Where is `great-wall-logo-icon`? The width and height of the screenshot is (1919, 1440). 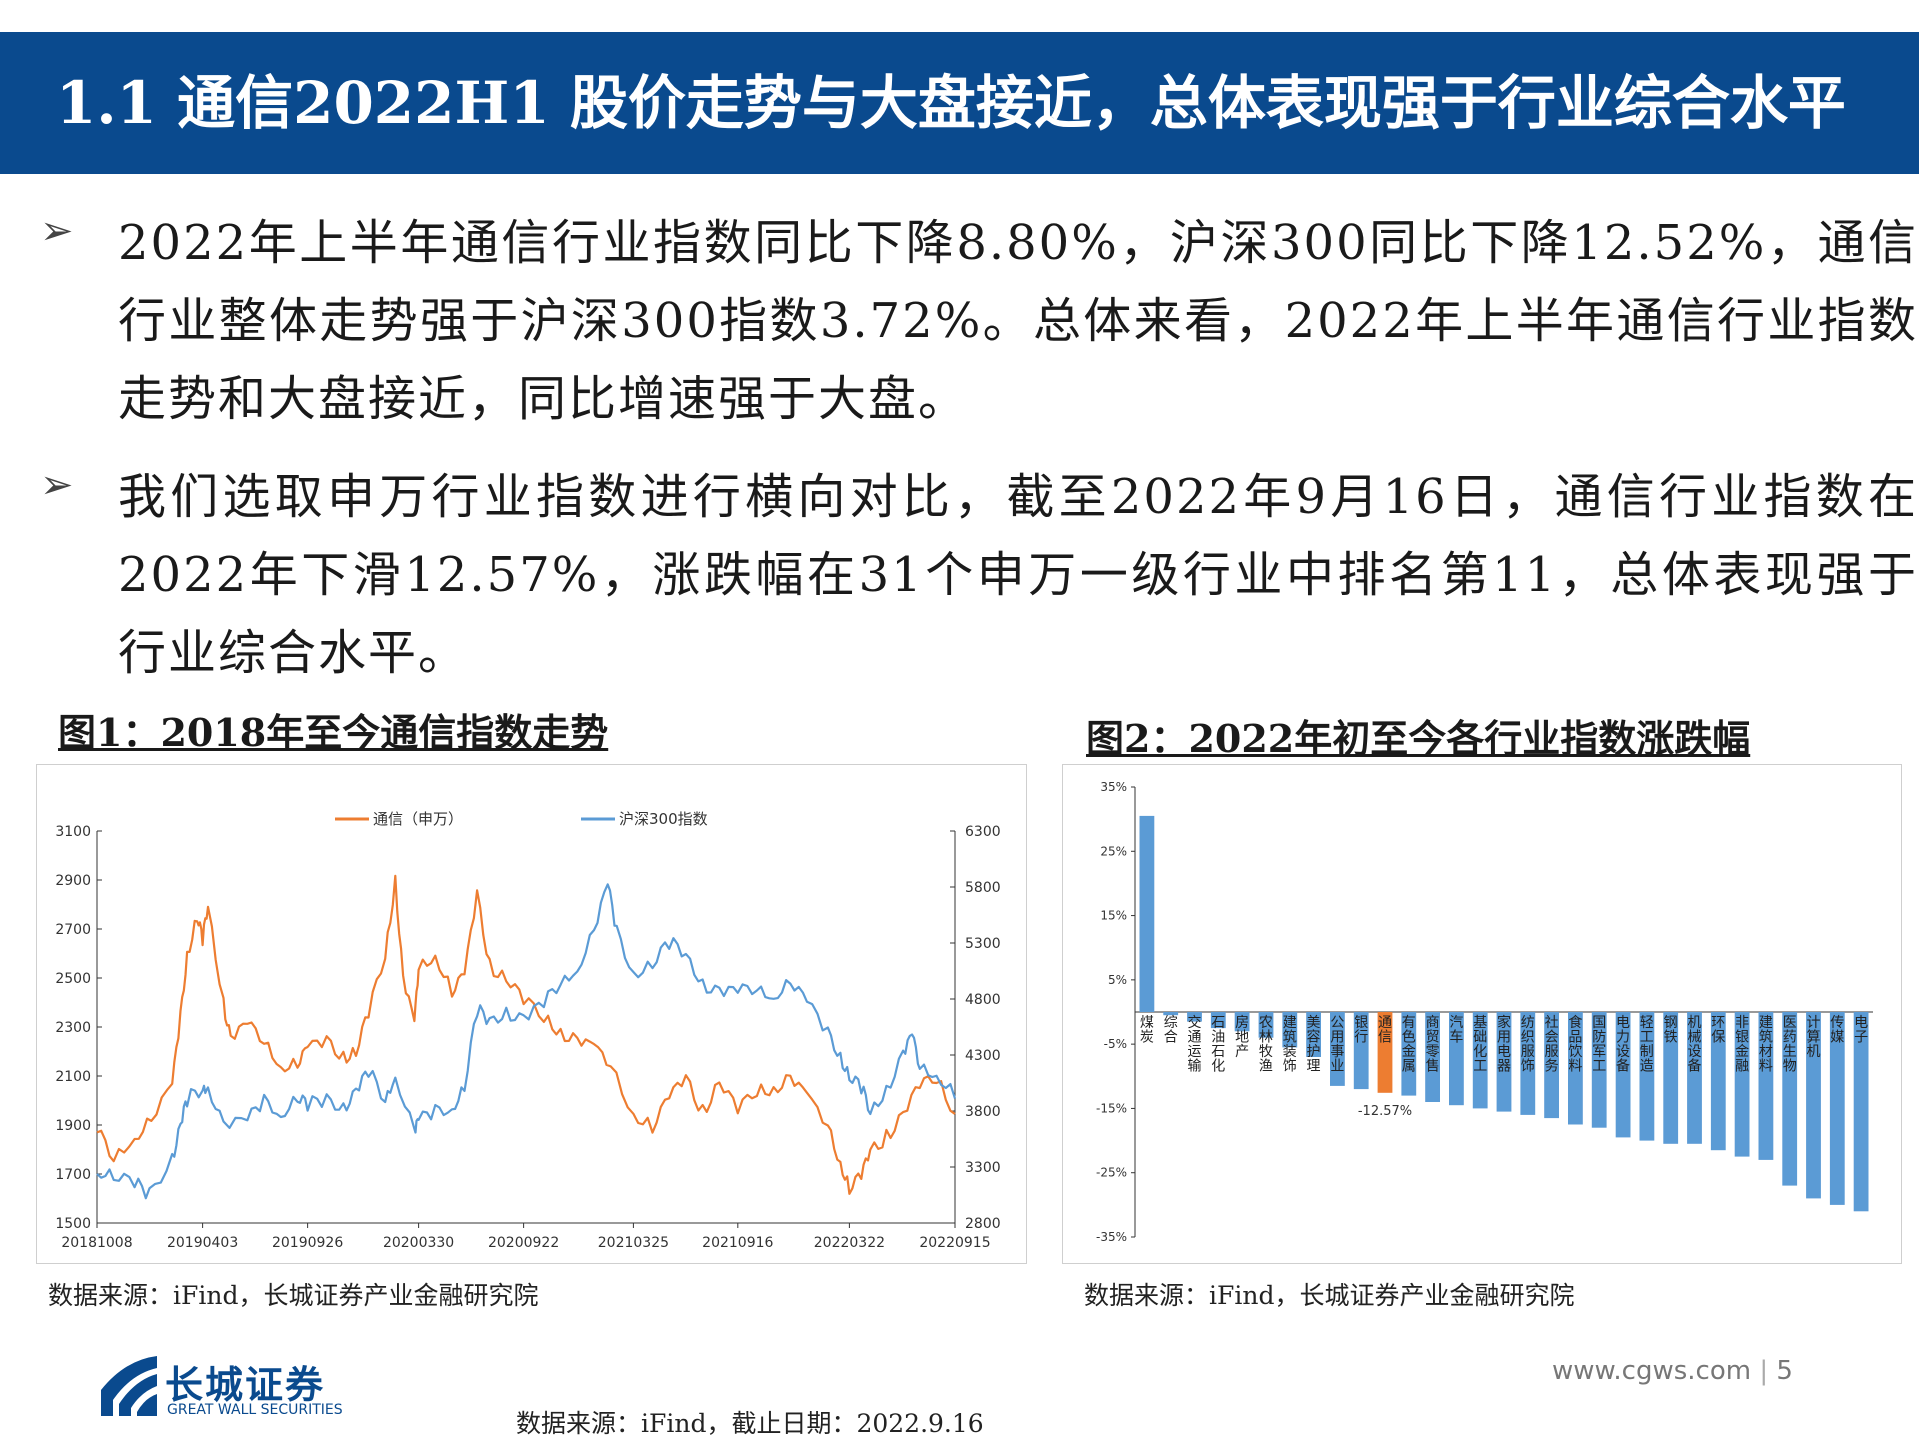
great-wall-logo-icon is located at coordinates (129, 1386).